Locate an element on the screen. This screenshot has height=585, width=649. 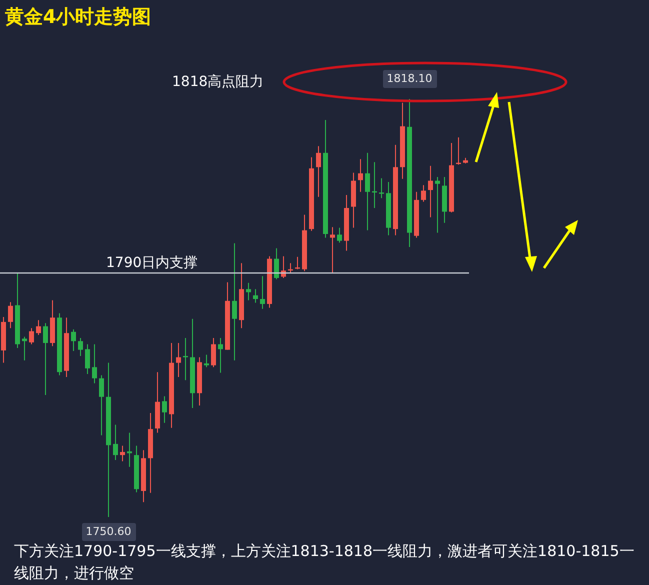
text: 下方关注1790-1795一线支撑，上方关注1813-1818一线阻力，激进者可关注1810-1815一线阻力，进行做空 is located at coordinates (325, 562).